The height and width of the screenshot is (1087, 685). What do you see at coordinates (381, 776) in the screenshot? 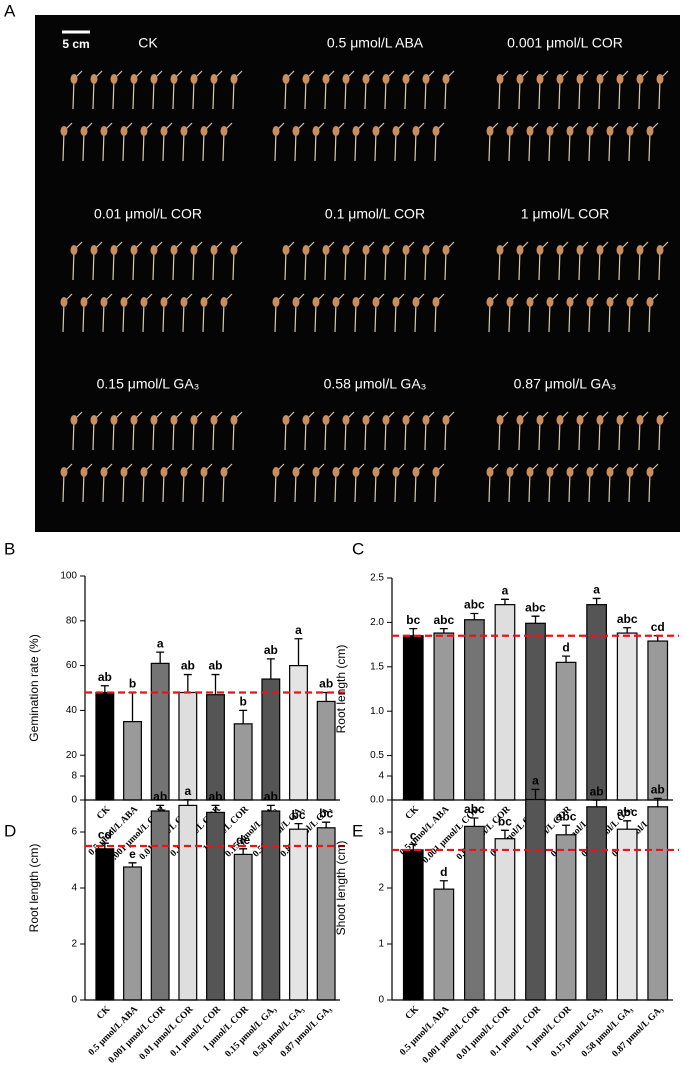
I see `y-tick-label: 4` at bounding box center [381, 776].